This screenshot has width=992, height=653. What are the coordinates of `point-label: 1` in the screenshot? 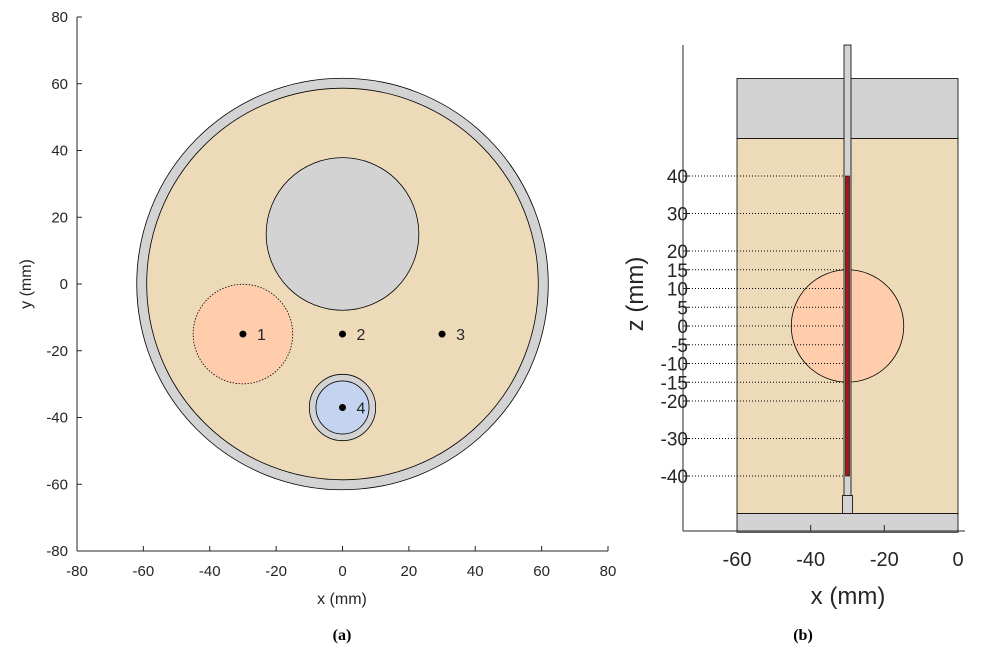 It's located at (261, 335).